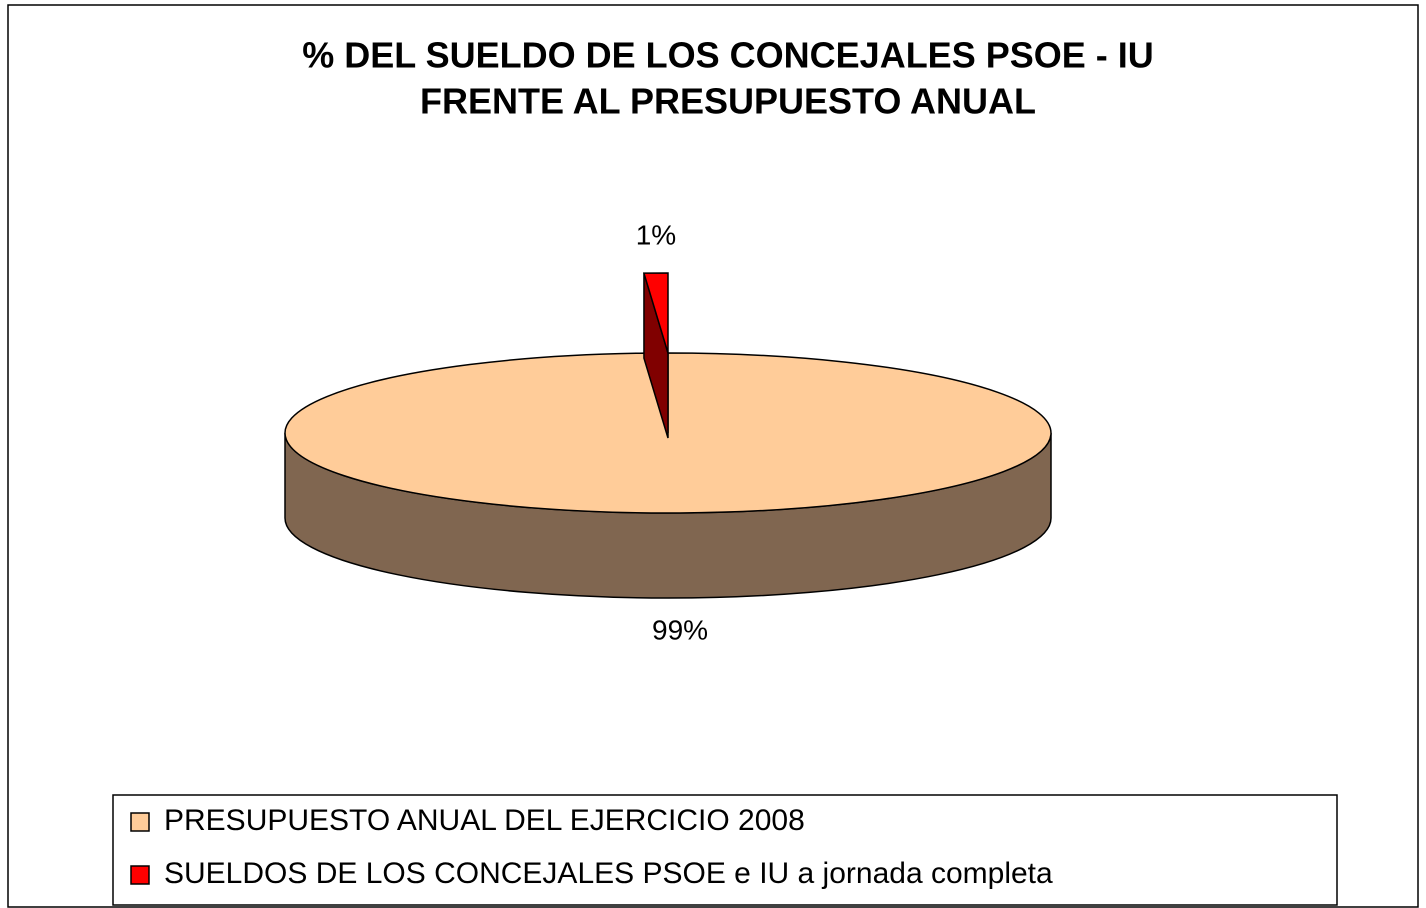 This screenshot has height=908, width=1426. Describe the element at coordinates (484, 820) in the screenshot. I see `legend-label: PRESUPUESTO ANUAL DEL EJERCICIO 2008` at that location.